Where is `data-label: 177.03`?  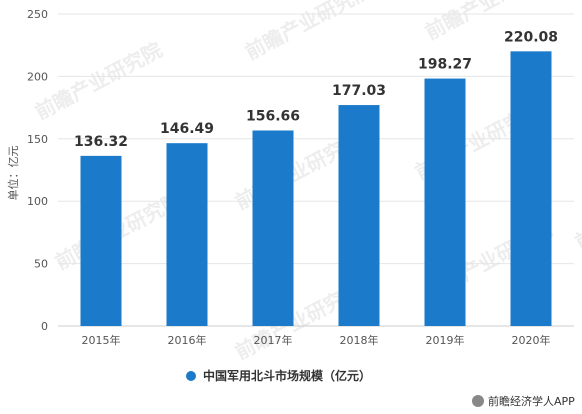 data-label: 177.03 is located at coordinates (359, 91).